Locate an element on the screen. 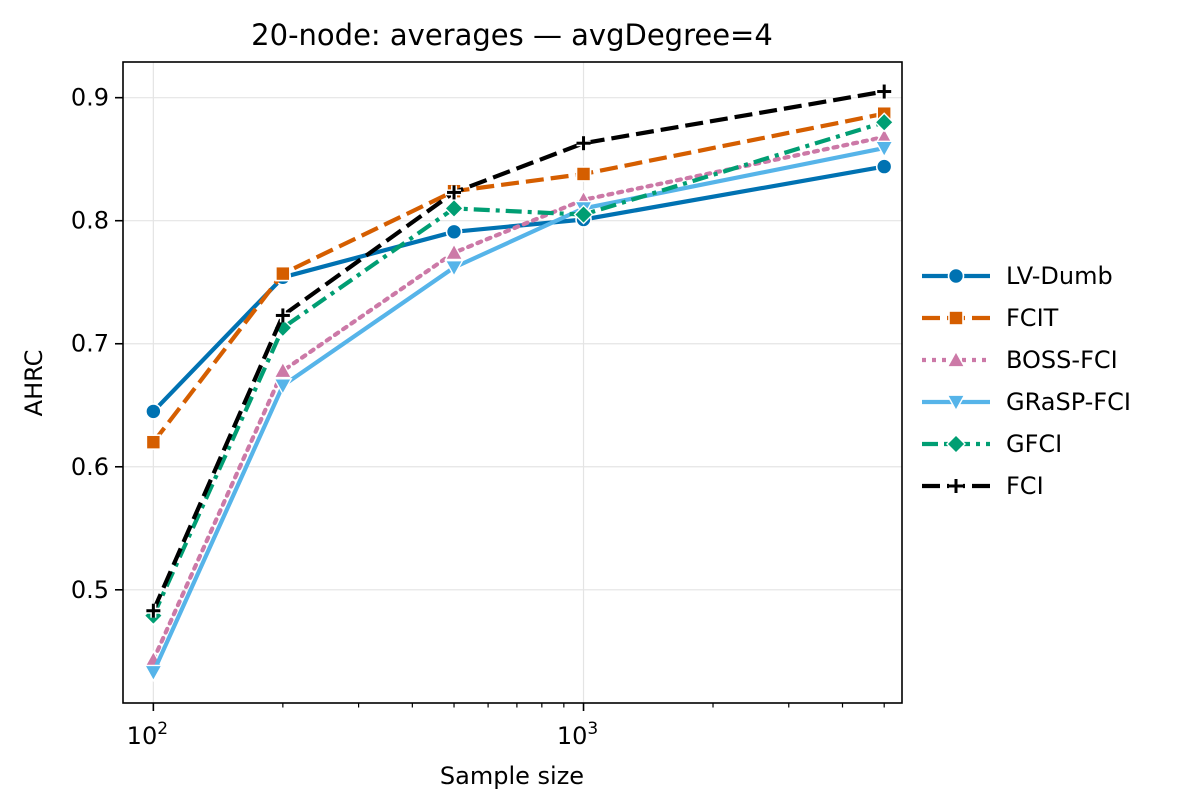  legend-item-boss-fci: BOSS-FCI is located at coordinates (1020, 360).